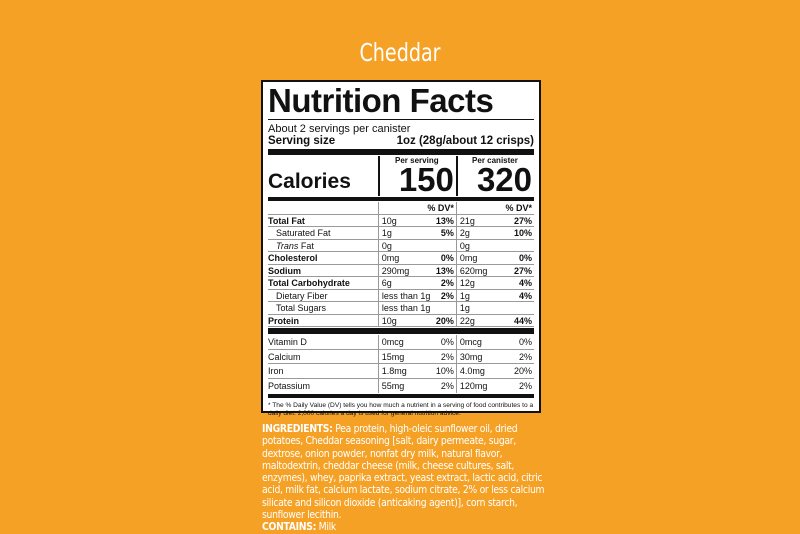 This screenshot has height=534, width=800. Describe the element at coordinates (401, 141) in the screenshot. I see `serving-size: Serving size 1oz (28g/about 12 crisps)` at that location.